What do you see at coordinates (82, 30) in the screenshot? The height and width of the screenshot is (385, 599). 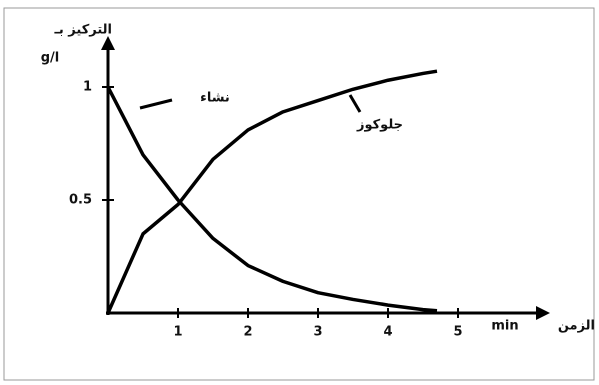 I see `y-axis-label: التركيز بـ` at bounding box center [82, 30].